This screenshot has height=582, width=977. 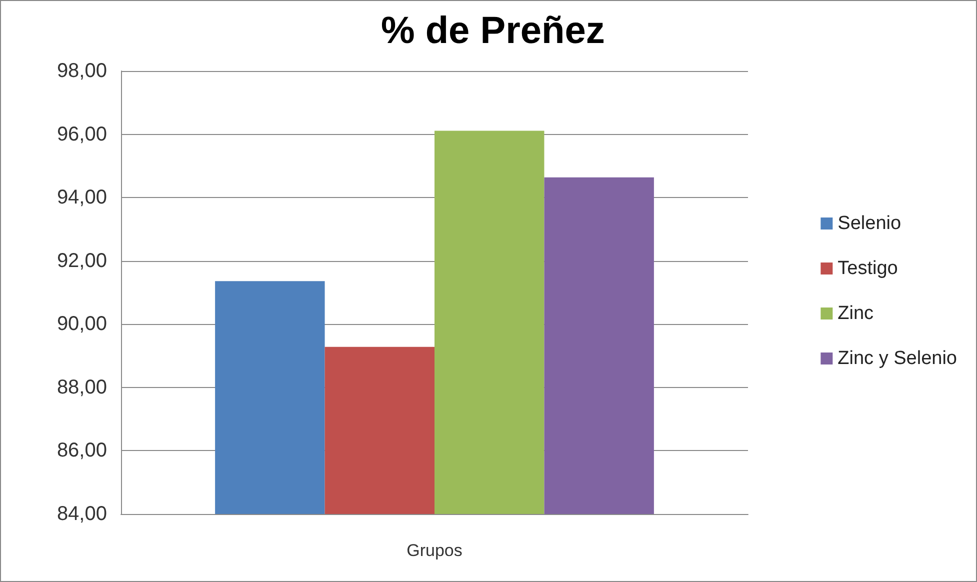 What do you see at coordinates (81, 451) in the screenshot?
I see `y-tick-label: 86,00` at bounding box center [81, 451].